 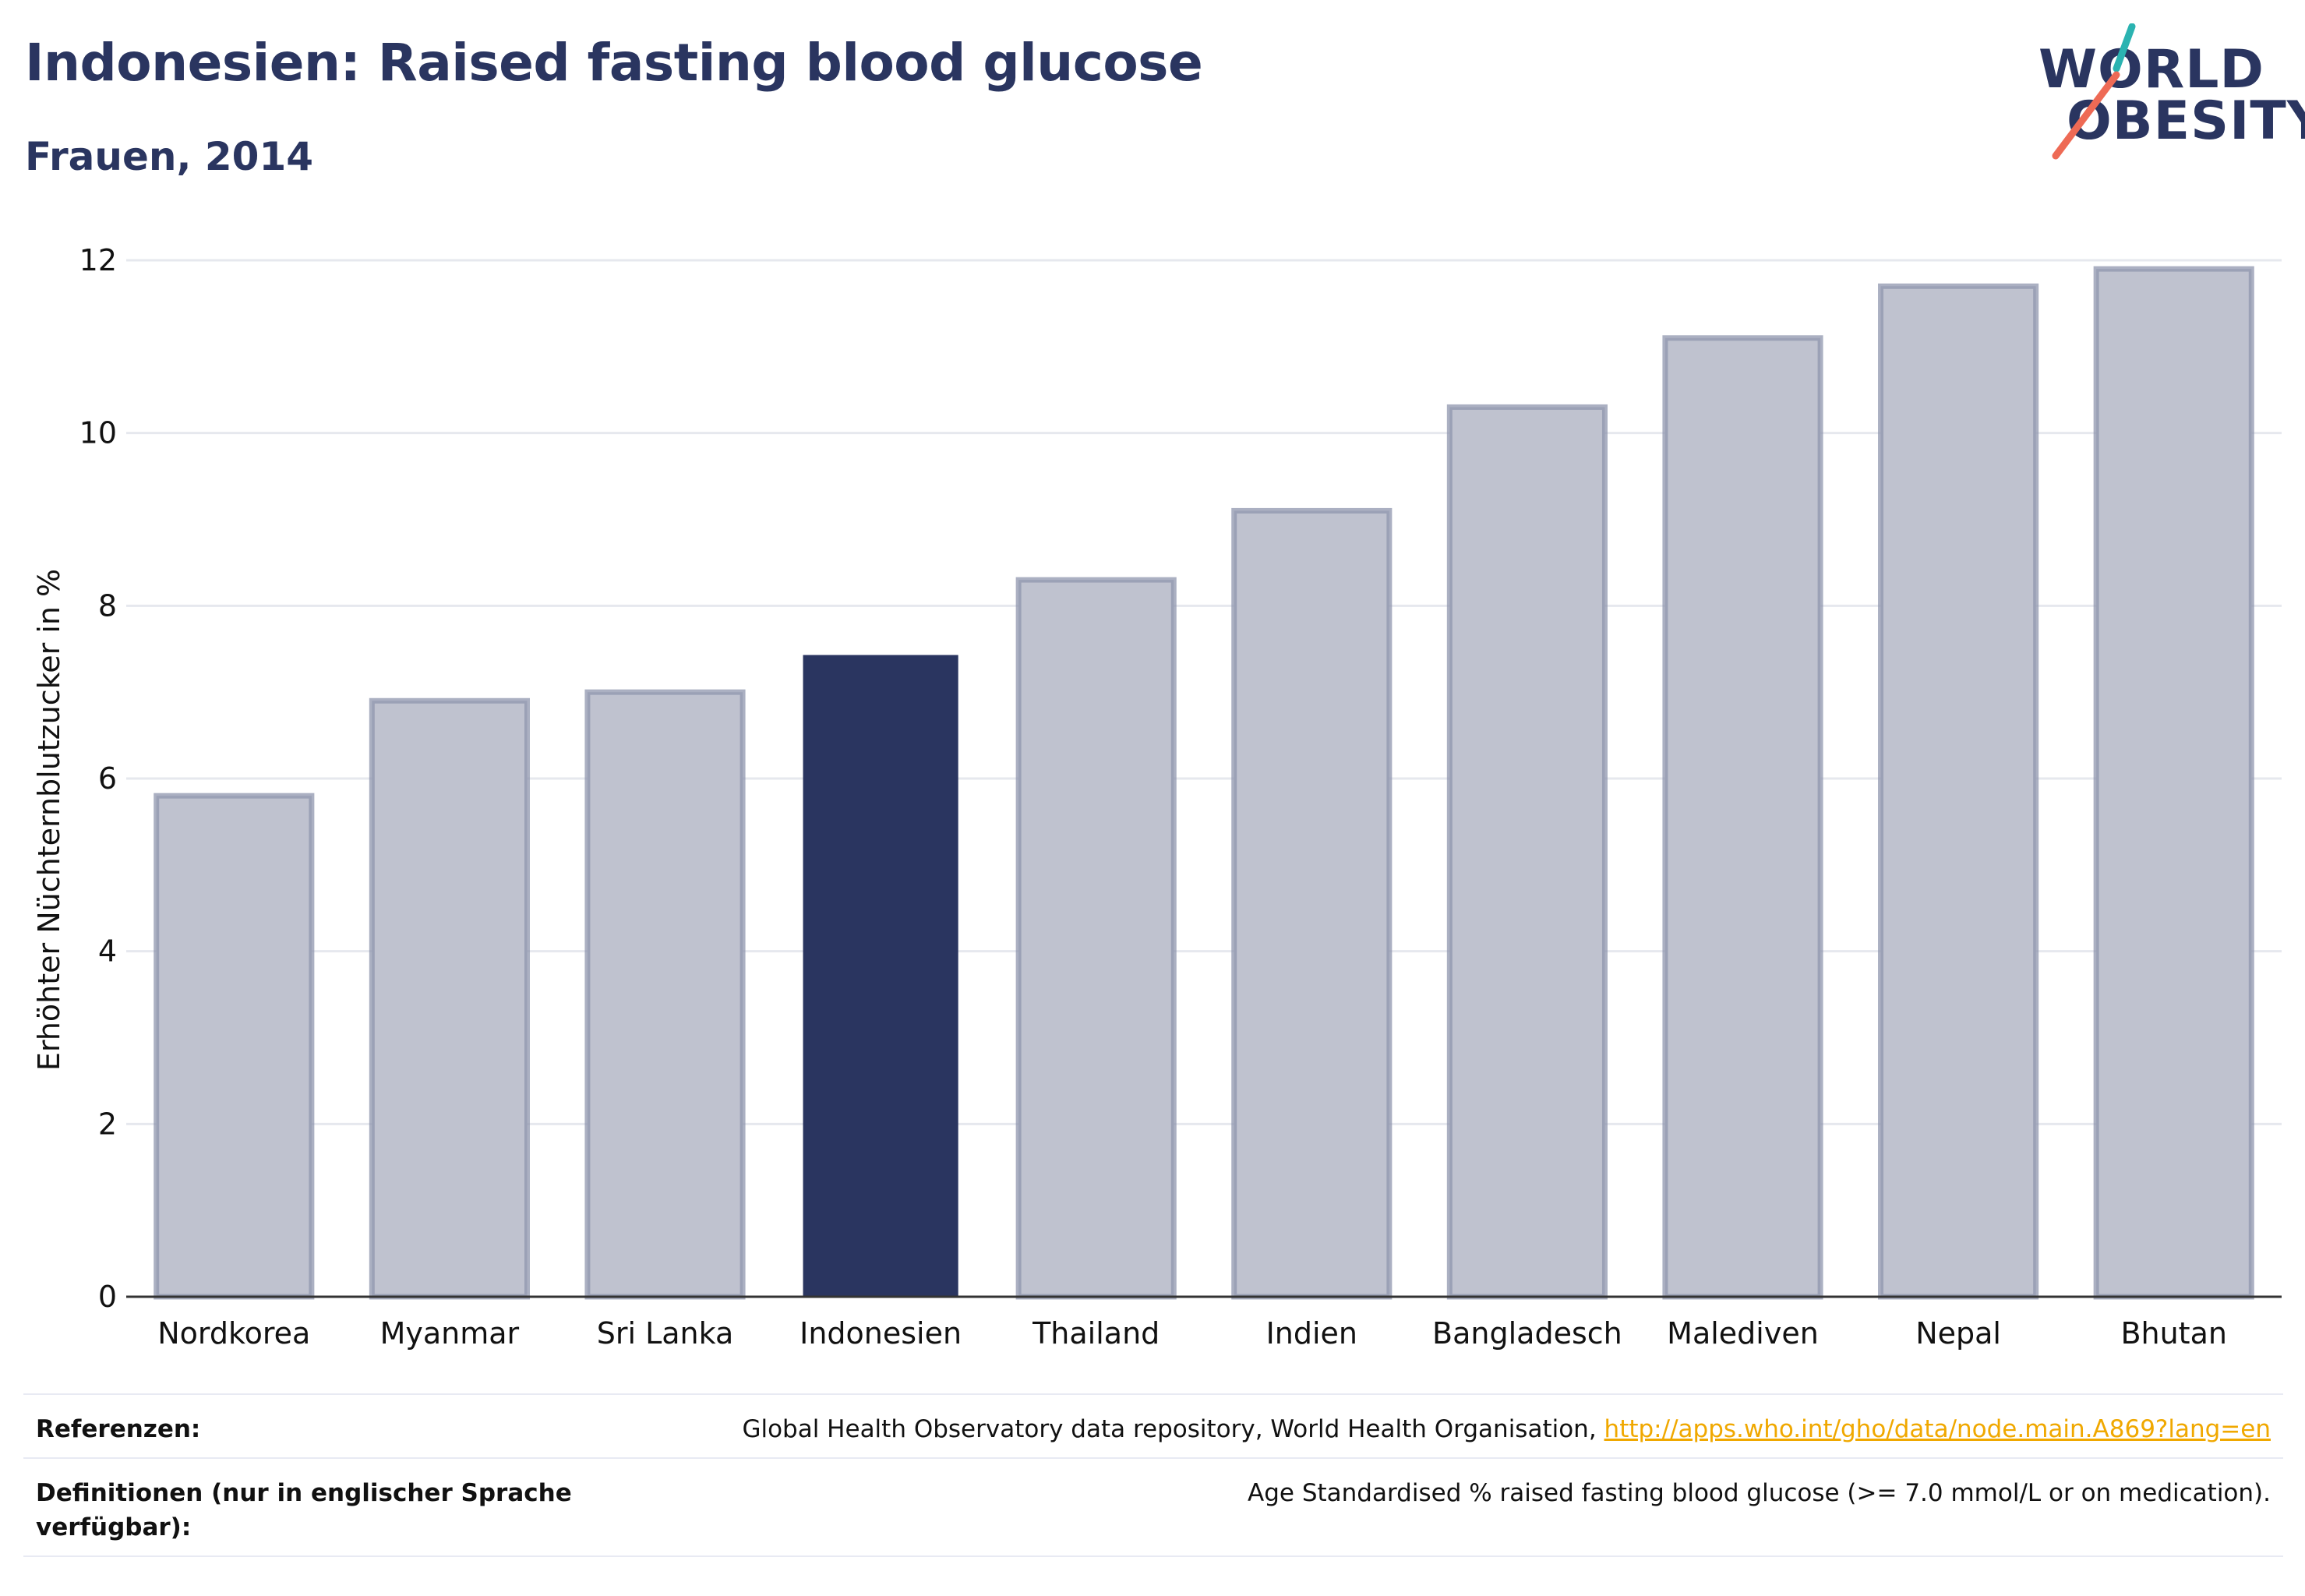 I want to click on bar-thailand, so click(x=1096, y=938).